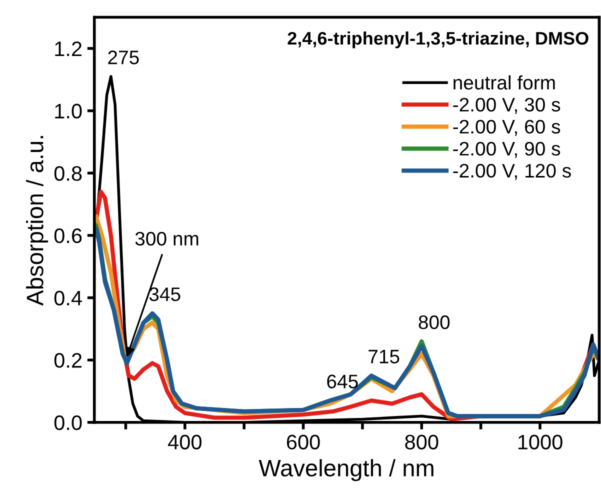 The image size is (601, 494). I want to click on legend-label: neutral form, so click(504, 82).